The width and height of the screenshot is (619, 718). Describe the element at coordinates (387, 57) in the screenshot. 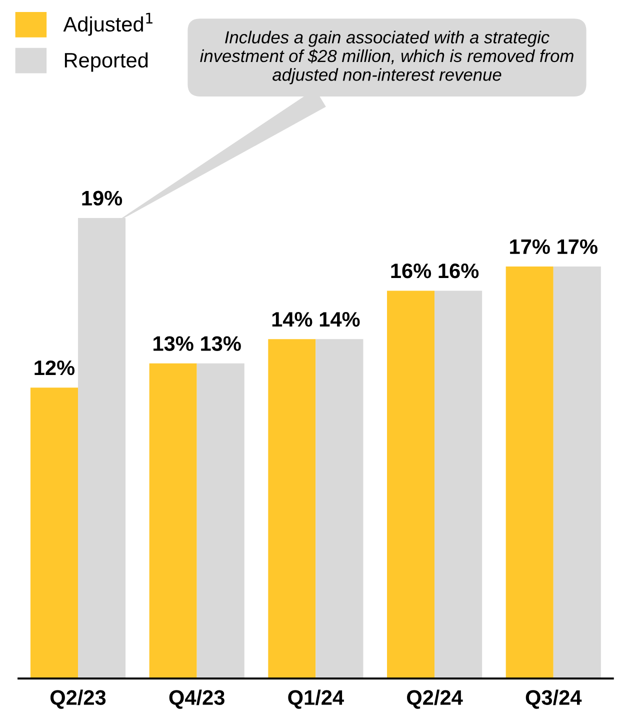

I see `text: Includes a gain associated with a strategic investment of $28 million, which is removed from adjusted non-interest revenue` at that location.